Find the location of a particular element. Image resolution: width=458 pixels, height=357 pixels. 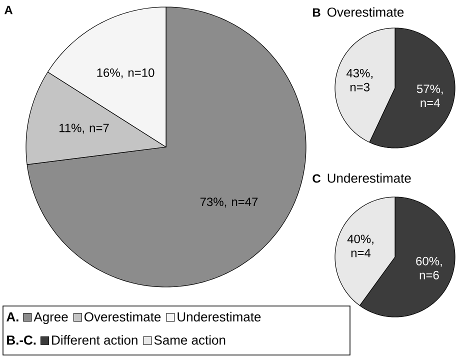

data-label: 43%, n=3 is located at coordinates (359, 80).